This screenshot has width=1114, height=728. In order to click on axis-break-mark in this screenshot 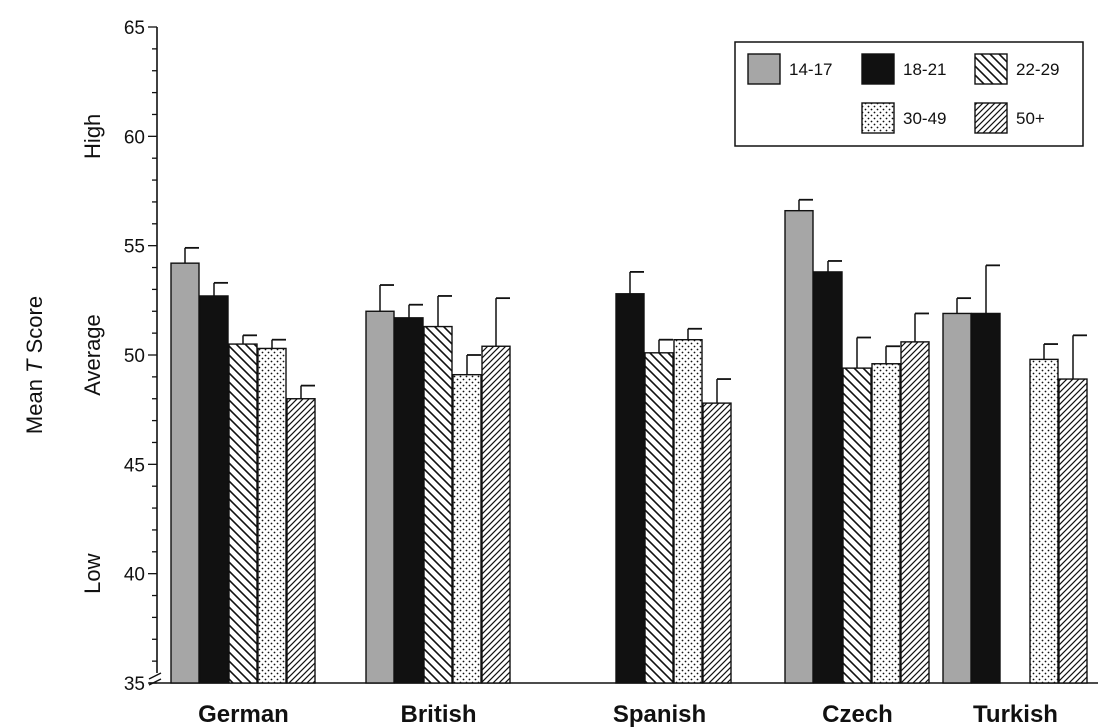, I will do `click(155, 679)`.